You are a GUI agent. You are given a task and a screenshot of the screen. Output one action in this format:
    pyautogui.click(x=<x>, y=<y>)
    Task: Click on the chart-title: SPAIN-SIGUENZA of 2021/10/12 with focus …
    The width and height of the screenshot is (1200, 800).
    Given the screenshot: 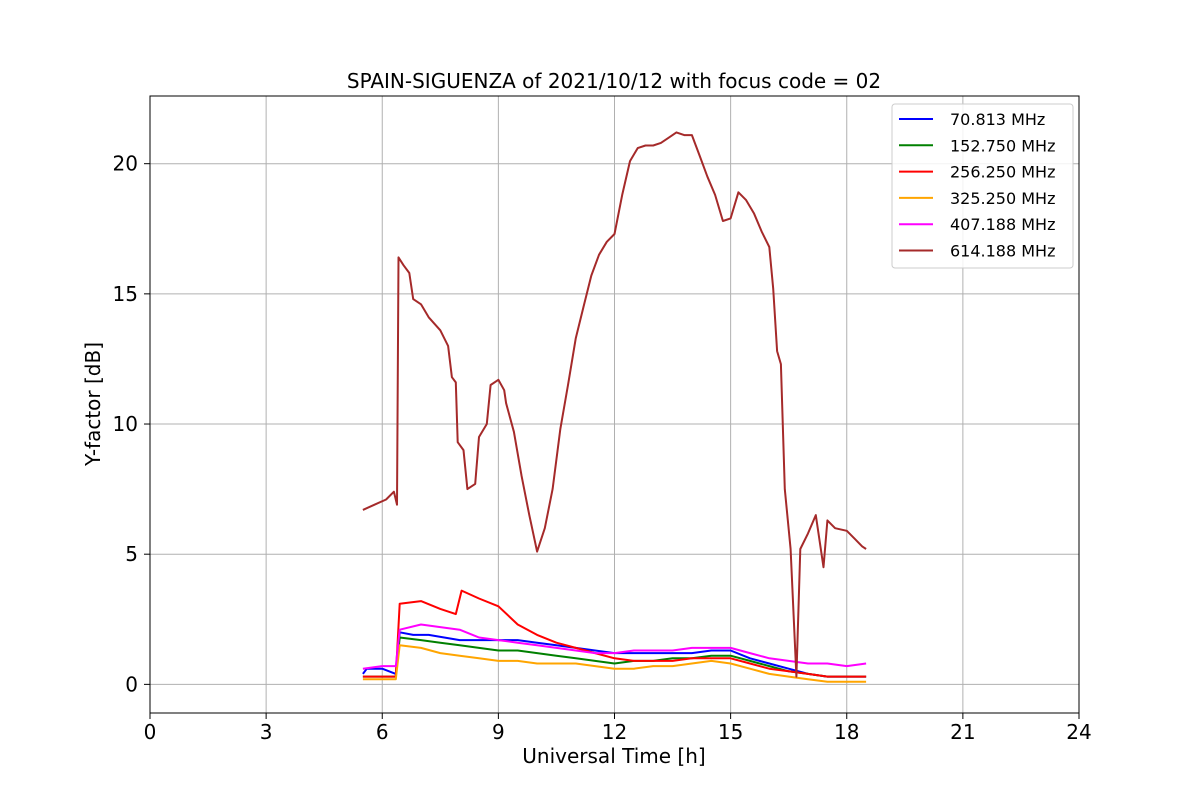 What is the action you would take?
    pyautogui.click(x=614, y=81)
    